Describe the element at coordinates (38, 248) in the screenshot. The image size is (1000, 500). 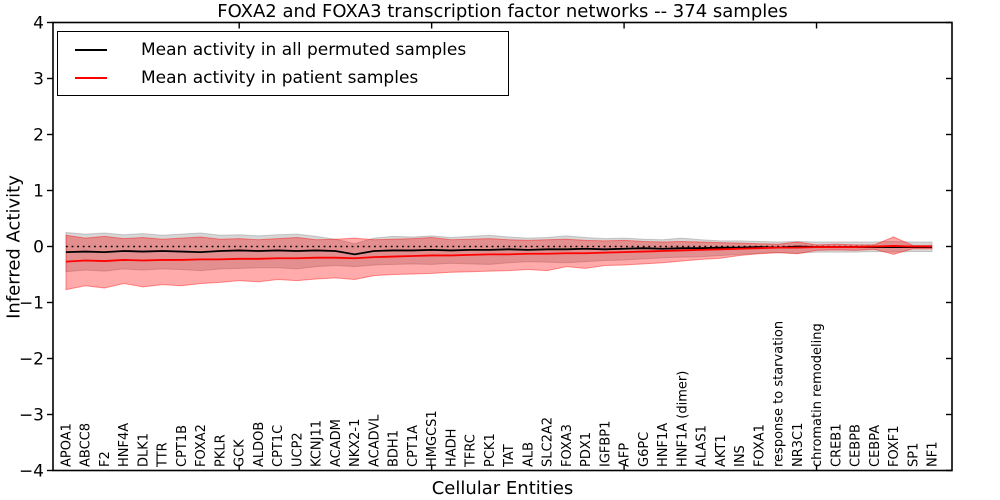
I see `y-tick-label: 0` at that location.